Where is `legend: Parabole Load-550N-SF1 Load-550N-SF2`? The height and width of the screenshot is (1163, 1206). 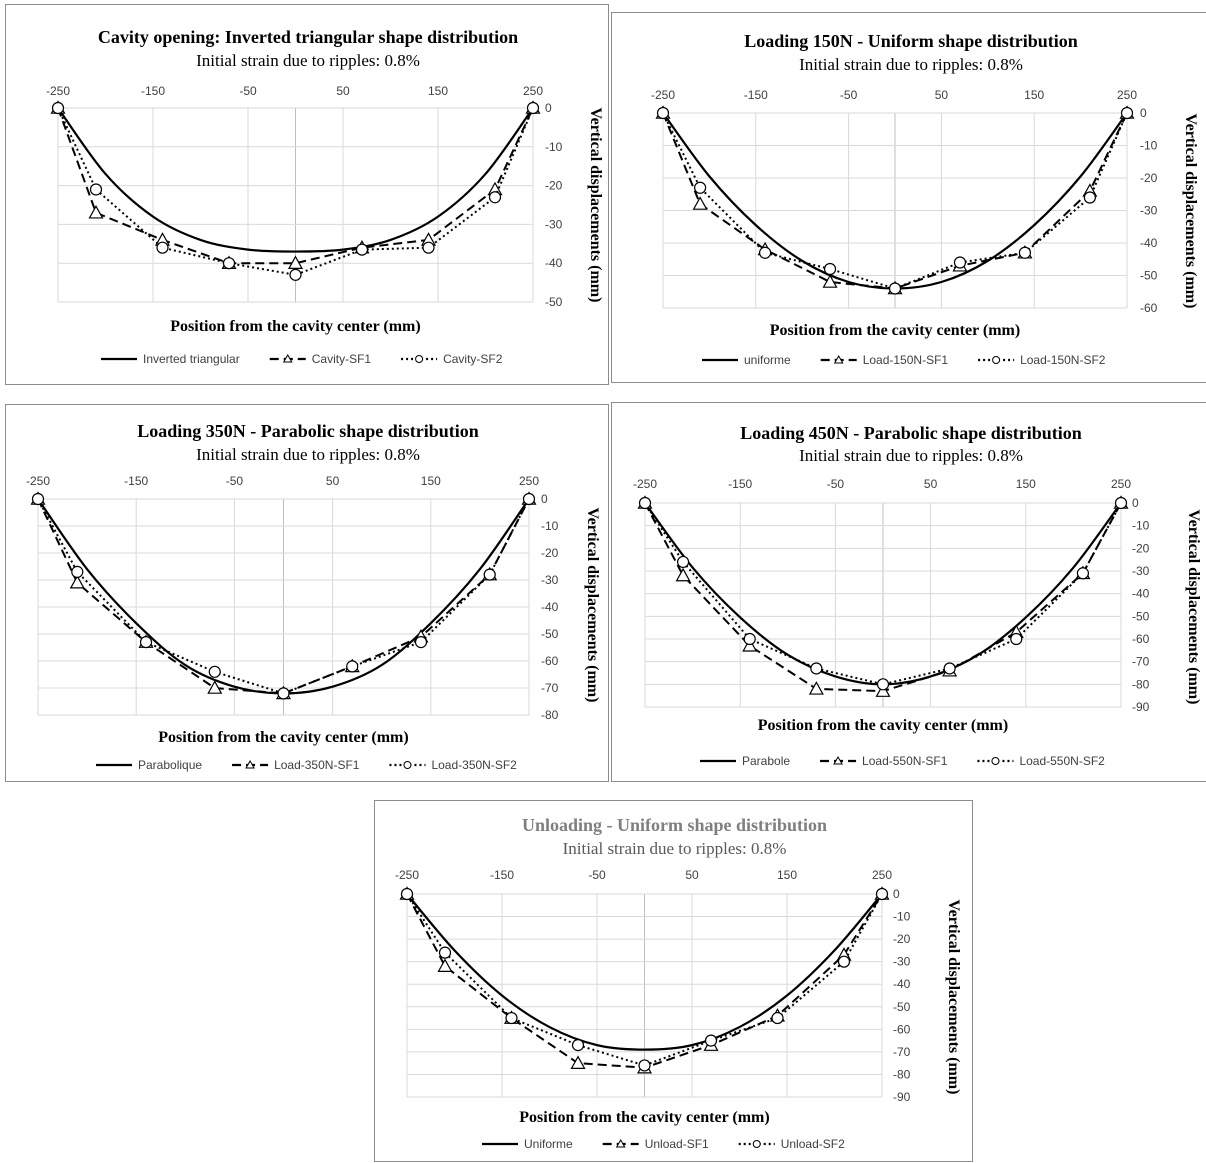 legend: Parabole Load-550N-SF1 Load-550N-SF2 is located at coordinates (902, 761).